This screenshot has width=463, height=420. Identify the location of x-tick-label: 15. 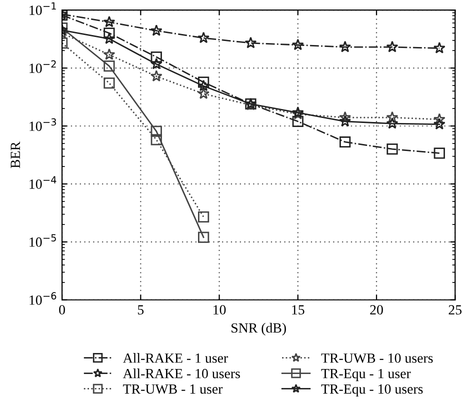
(298, 310).